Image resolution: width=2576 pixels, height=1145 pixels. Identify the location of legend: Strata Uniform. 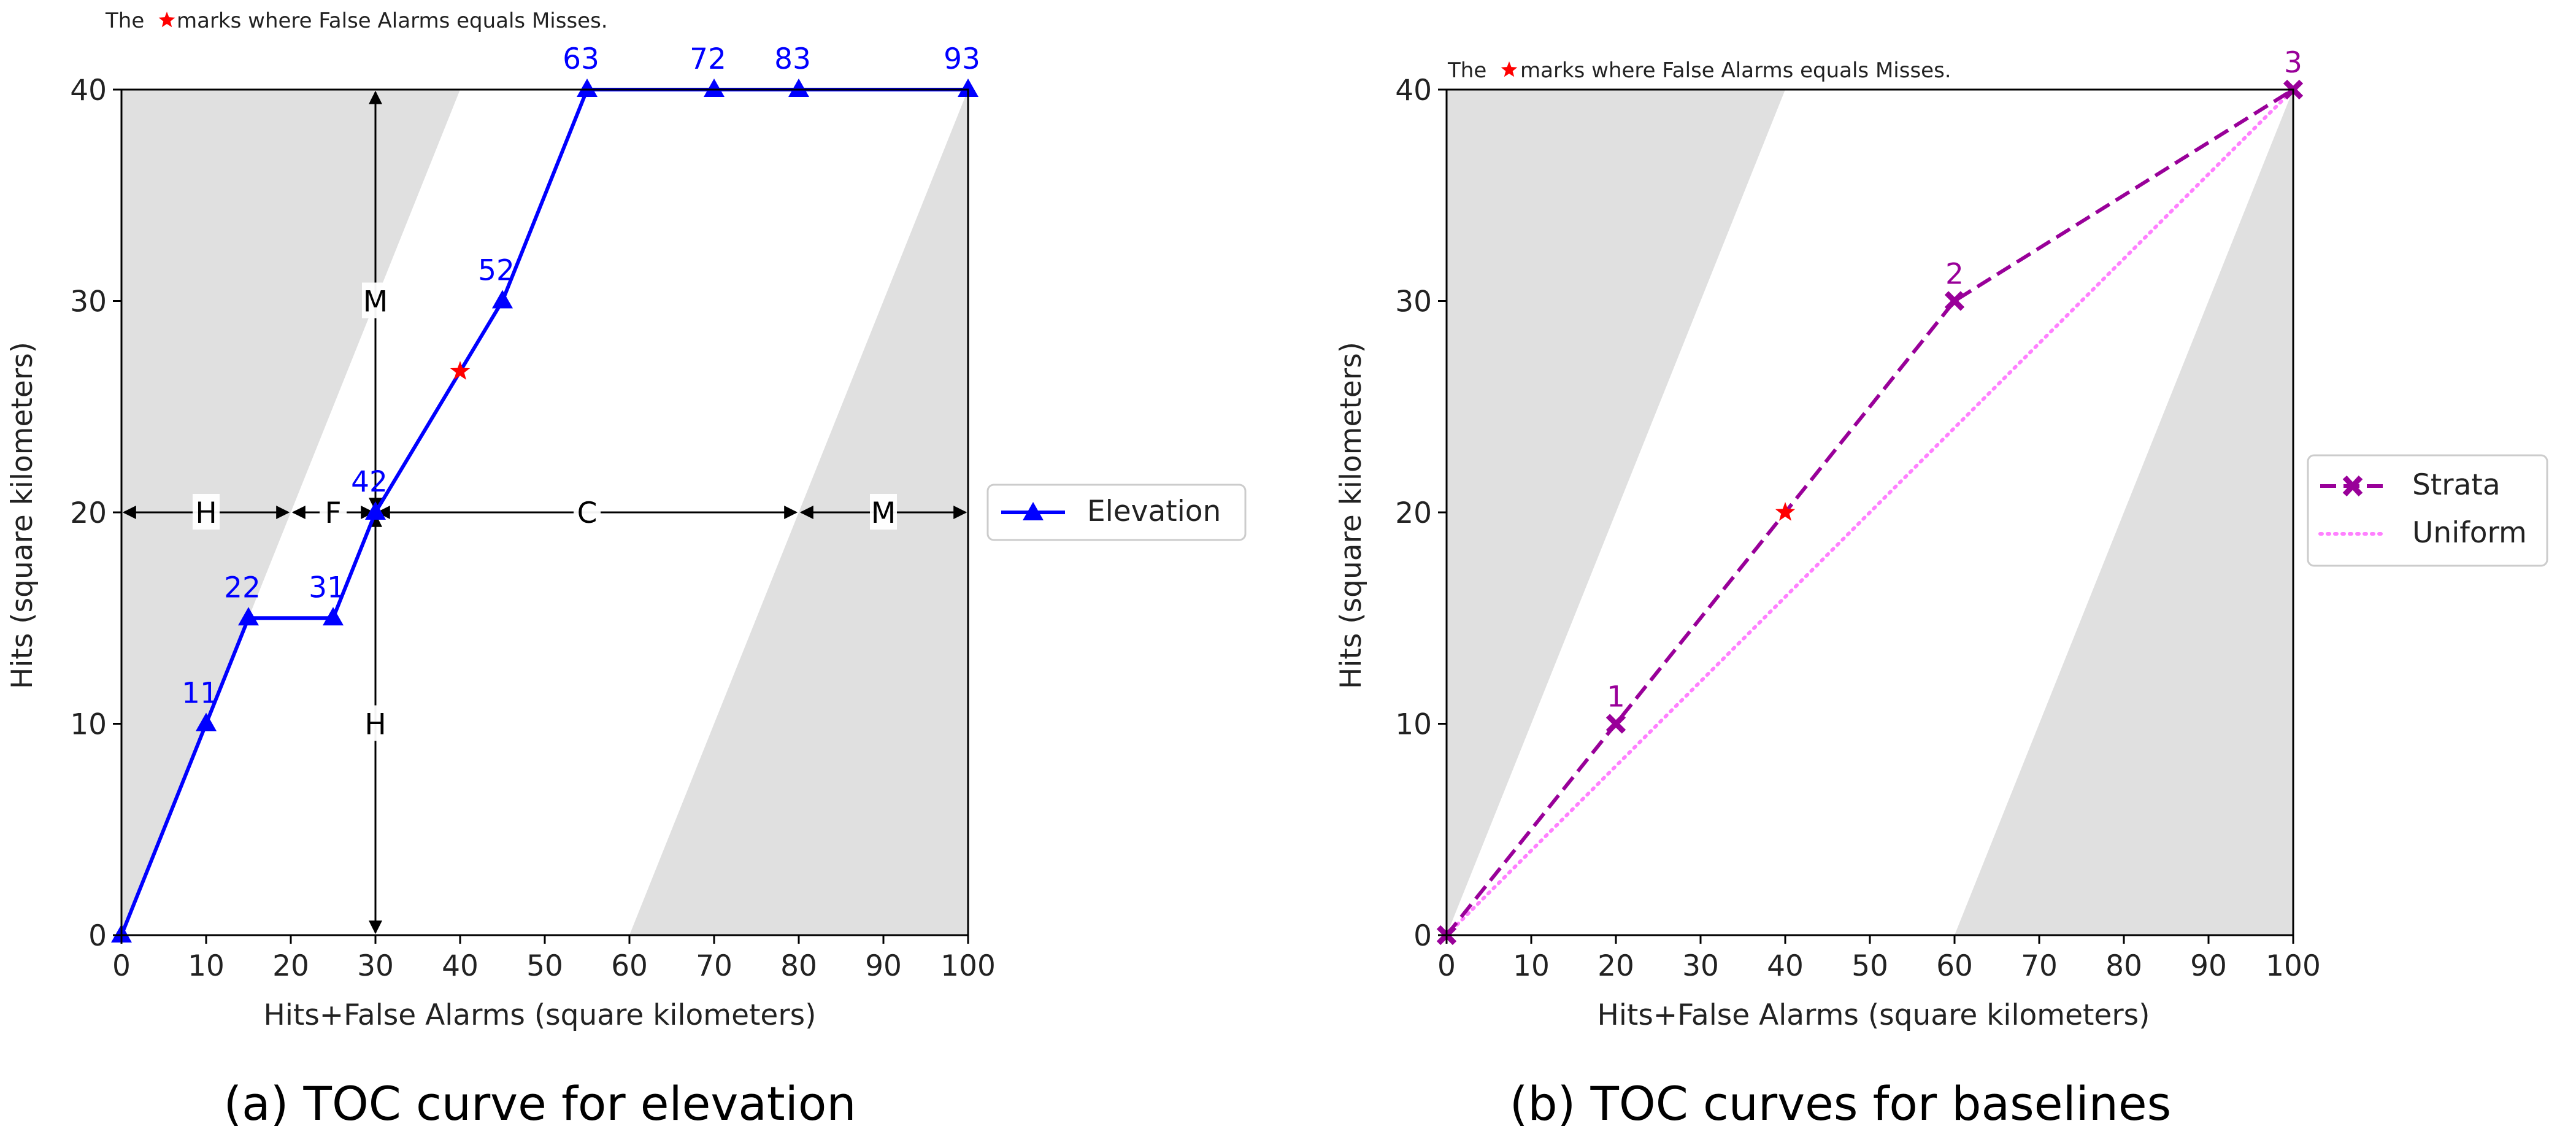
(2427, 510).